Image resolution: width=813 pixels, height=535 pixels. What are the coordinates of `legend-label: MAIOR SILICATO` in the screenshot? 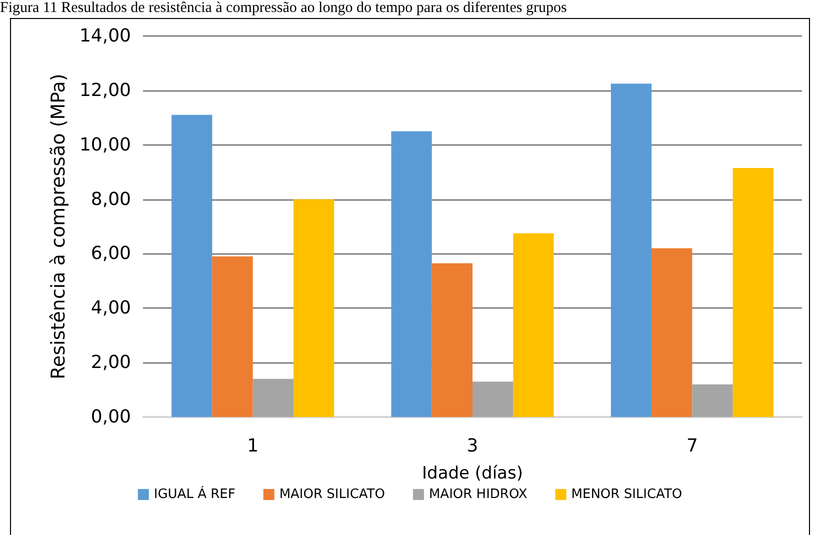 It's located at (332, 494).